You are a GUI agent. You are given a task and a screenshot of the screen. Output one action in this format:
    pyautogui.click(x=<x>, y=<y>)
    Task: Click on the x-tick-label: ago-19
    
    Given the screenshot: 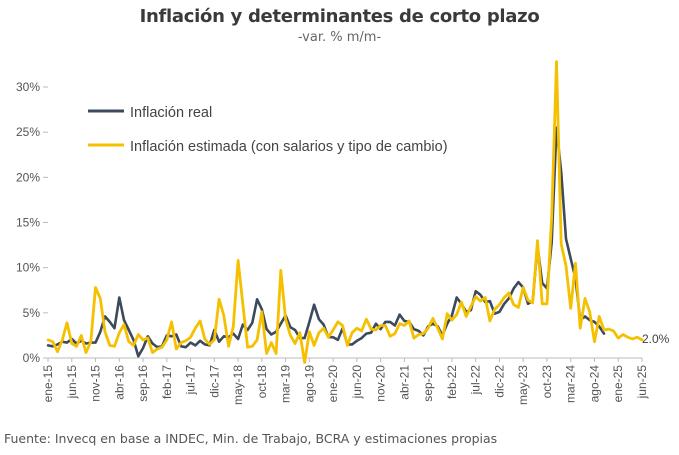 What is the action you would take?
    pyautogui.click(x=309, y=384)
    